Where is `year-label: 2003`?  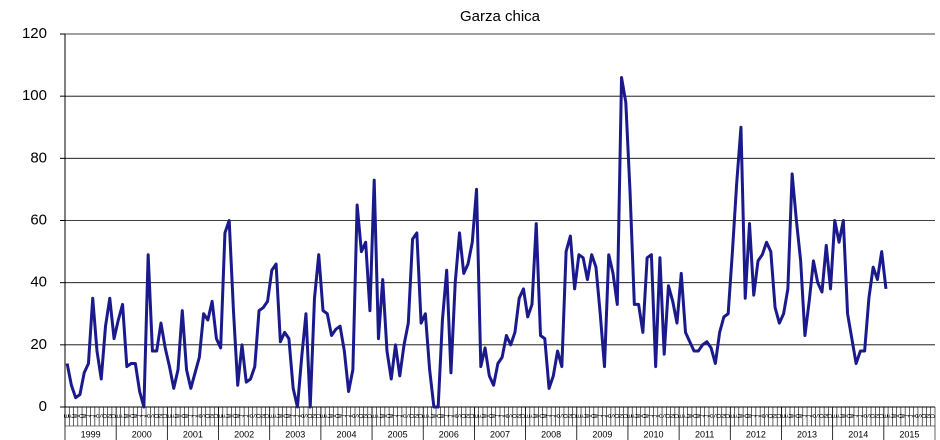
year-label: 2003 is located at coordinates (295, 434).